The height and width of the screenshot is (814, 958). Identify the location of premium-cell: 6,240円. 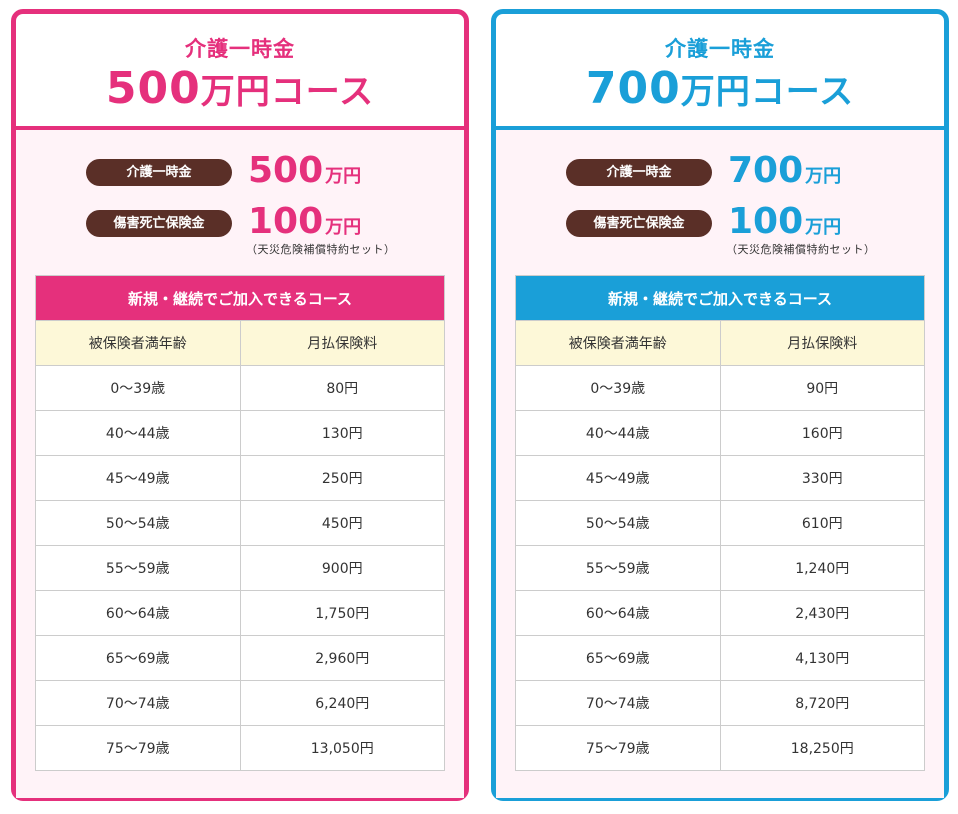
(342, 703).